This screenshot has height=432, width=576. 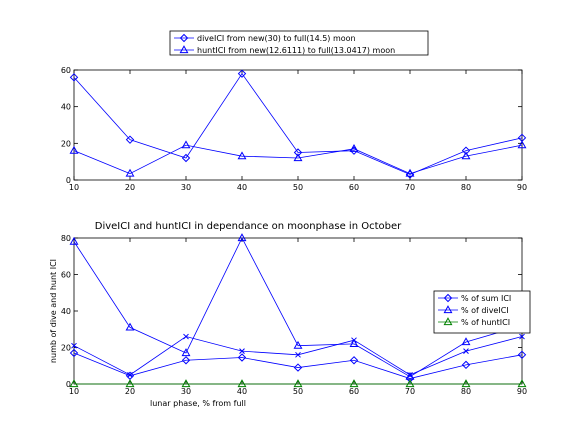 What do you see at coordinates (485, 310) in the screenshot?
I see `legend-entry: % of diveICI` at bounding box center [485, 310].